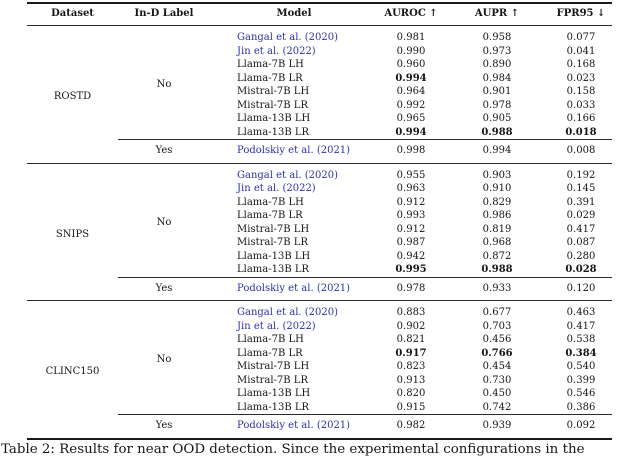 The height and width of the screenshot is (456, 640). I want to click on table-row: Llama-13B LR 0.994 0.988 0.018, so click(319, 133).